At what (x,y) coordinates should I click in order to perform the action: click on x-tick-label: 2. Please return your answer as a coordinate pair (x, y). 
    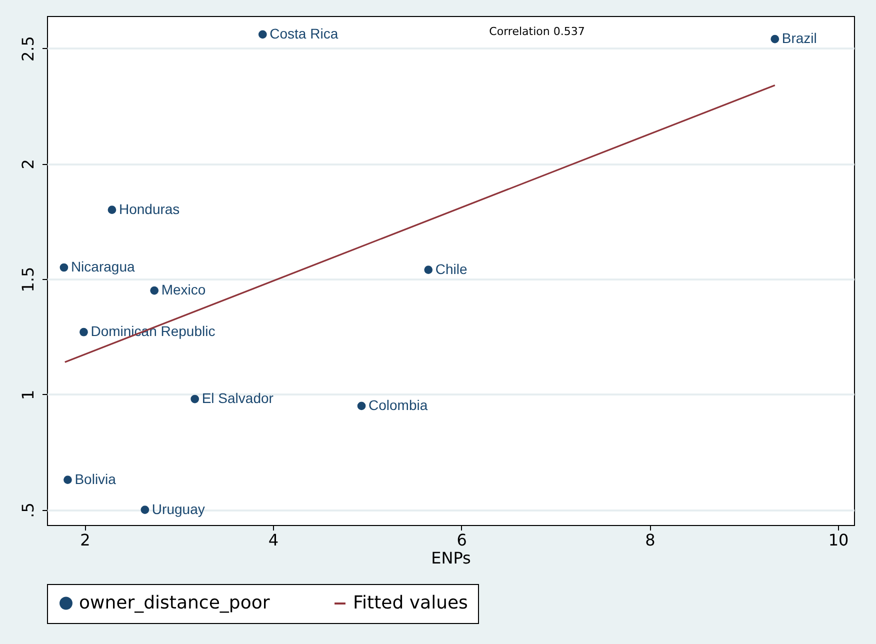
    Looking at the image, I should click on (85, 540).